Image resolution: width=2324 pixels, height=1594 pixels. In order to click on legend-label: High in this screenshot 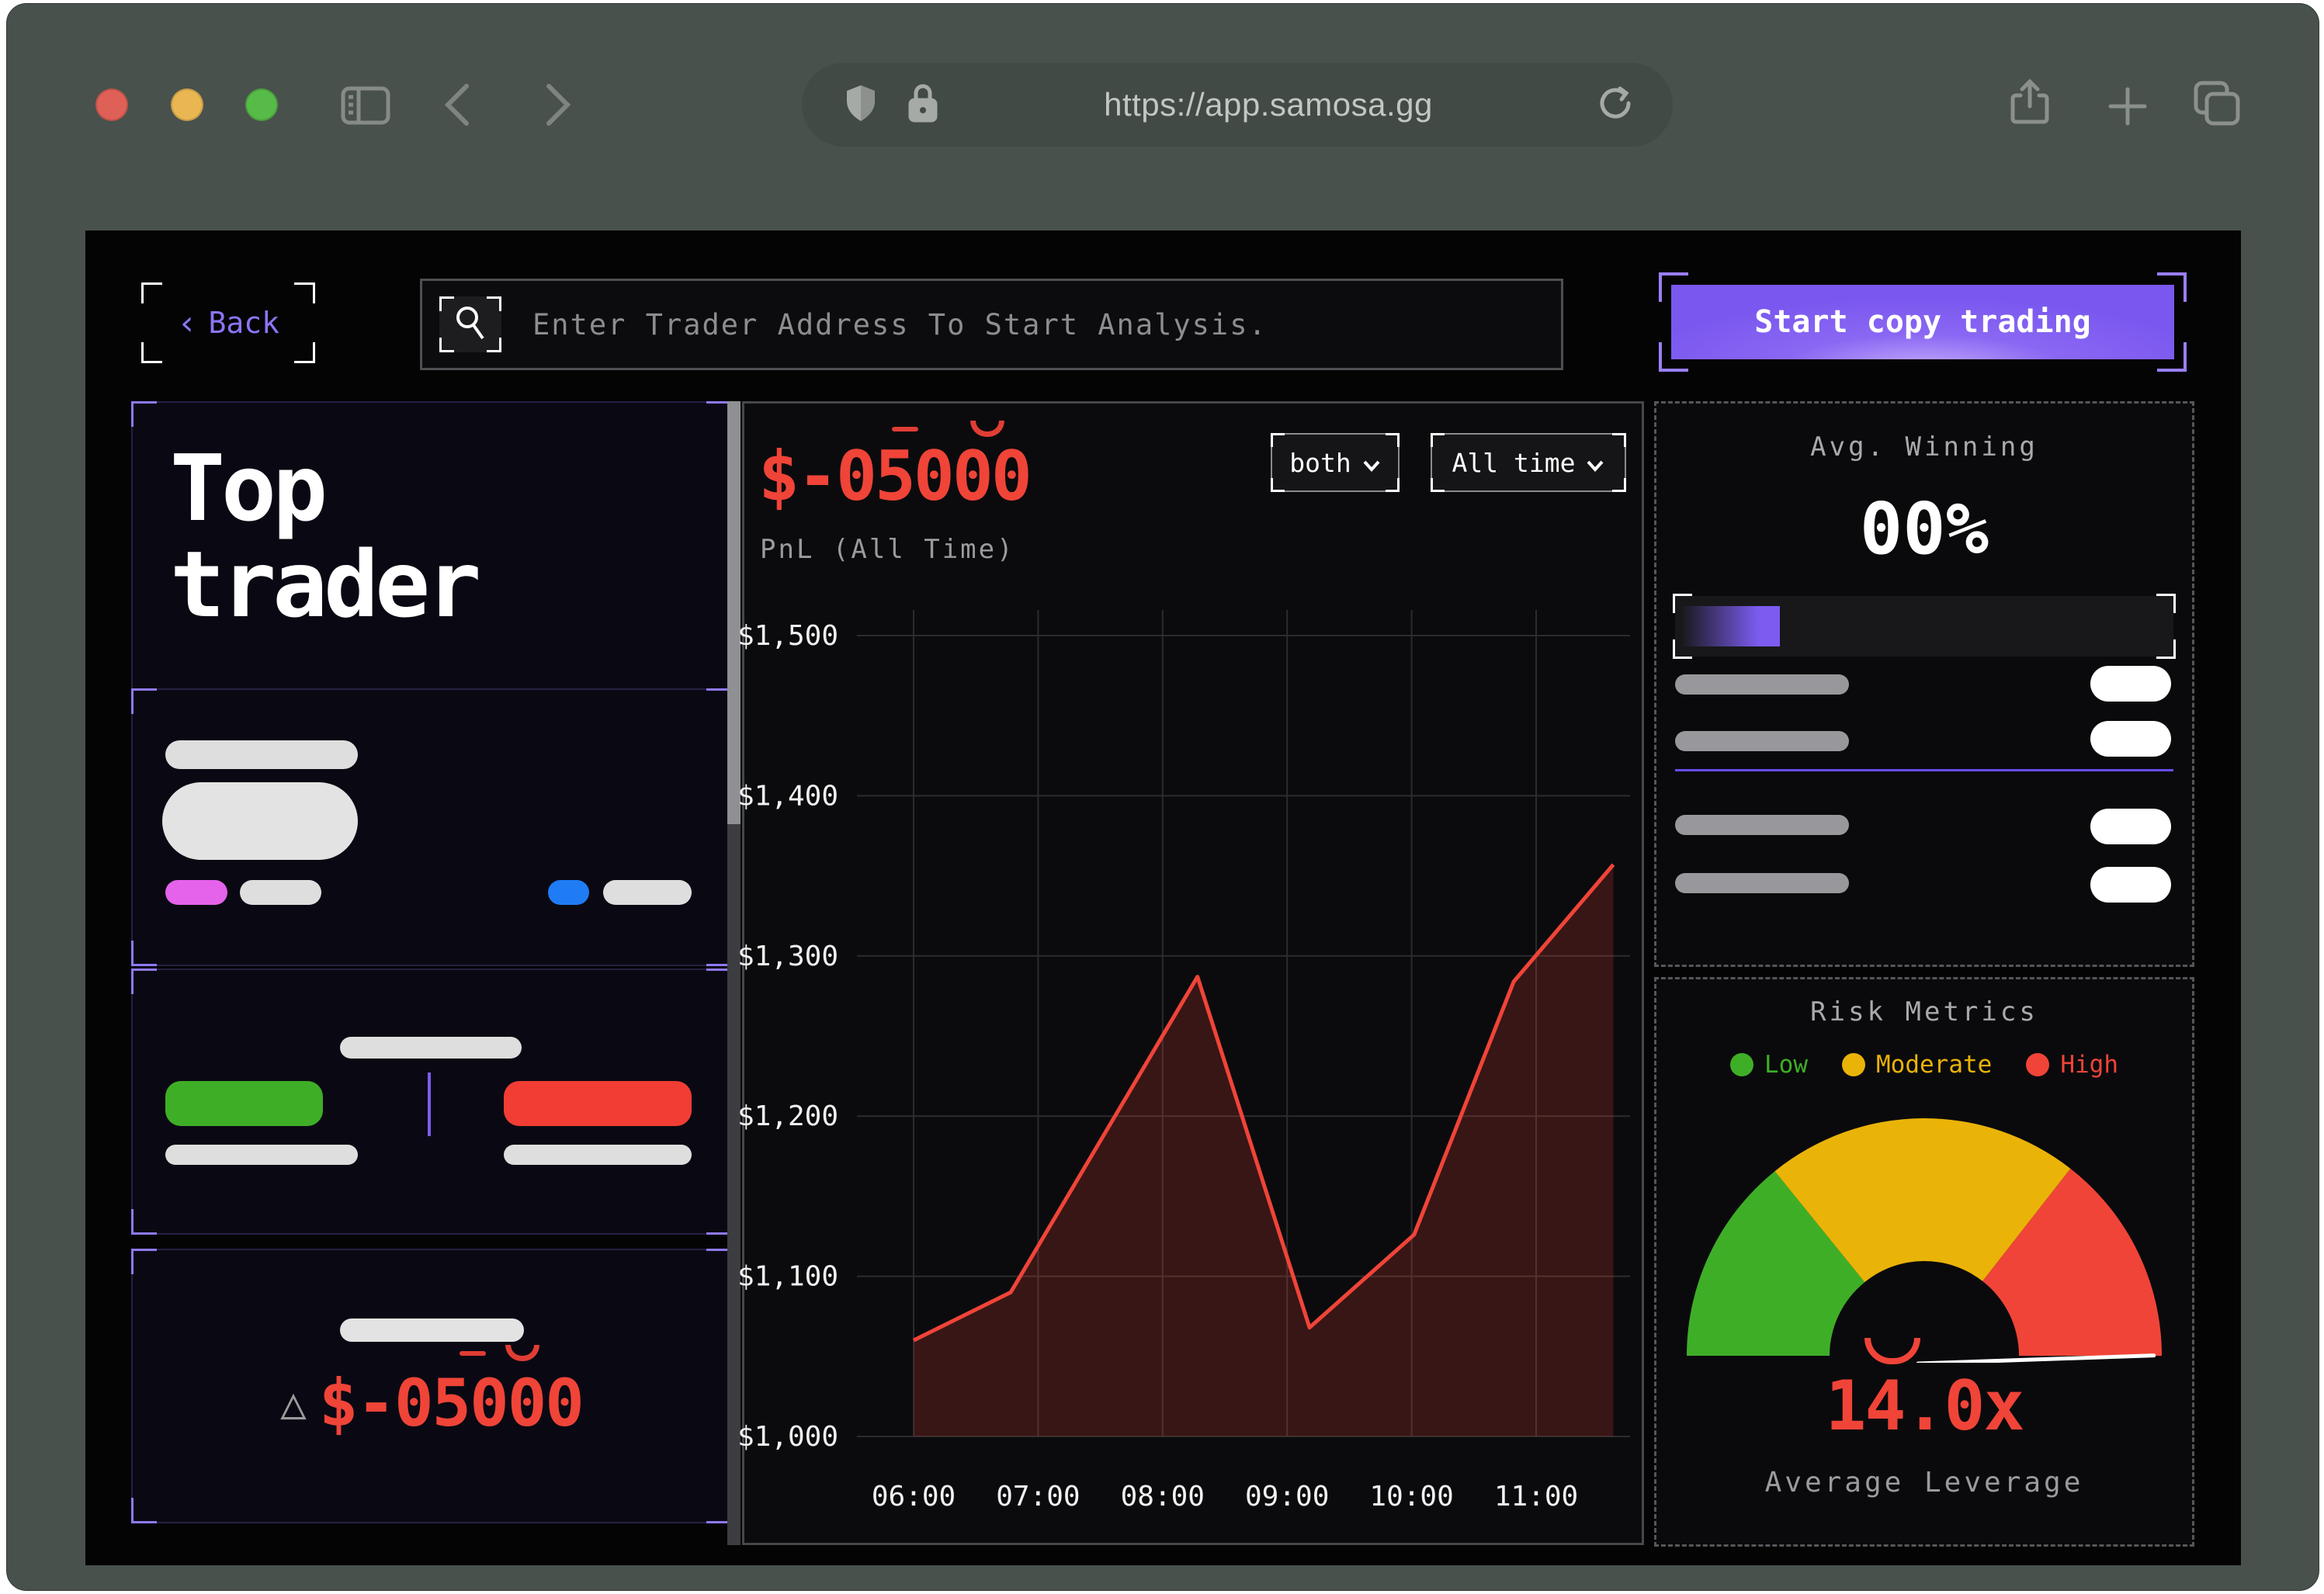, I will do `click(2089, 1065)`.